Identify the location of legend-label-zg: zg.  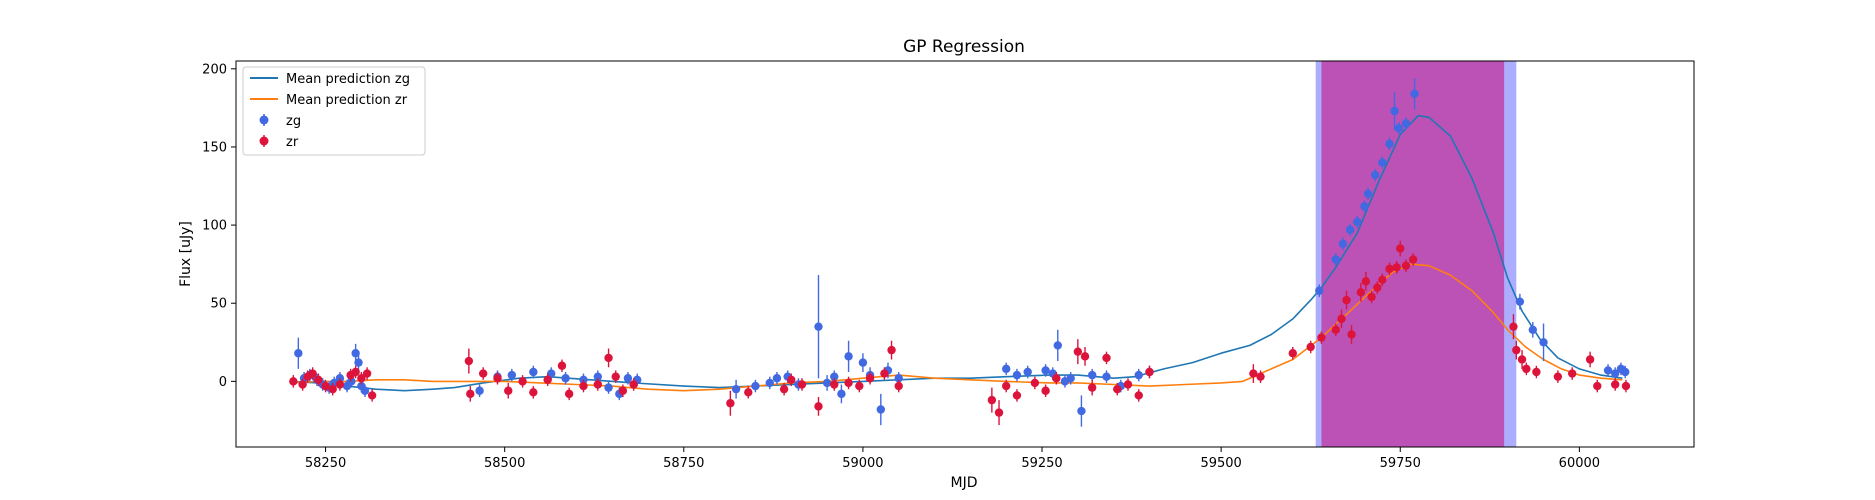
(293, 121).